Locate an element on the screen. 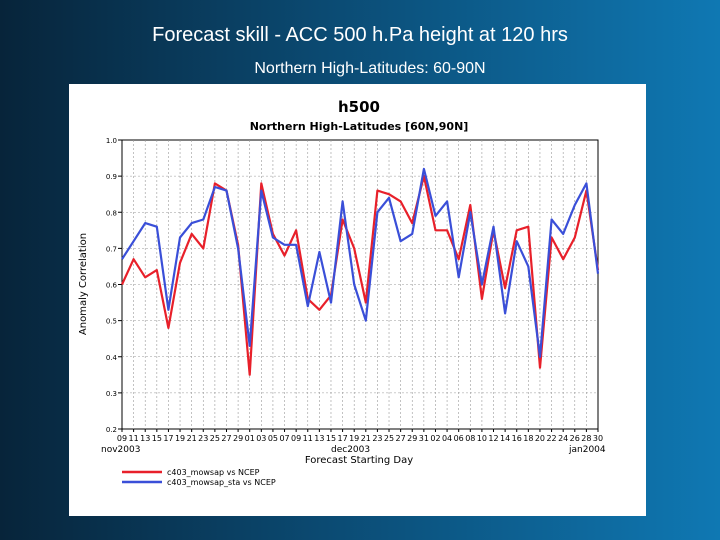 Image resolution: width=720 pixels, height=540 pixels. x-tick-label: 31 is located at coordinates (424, 438).